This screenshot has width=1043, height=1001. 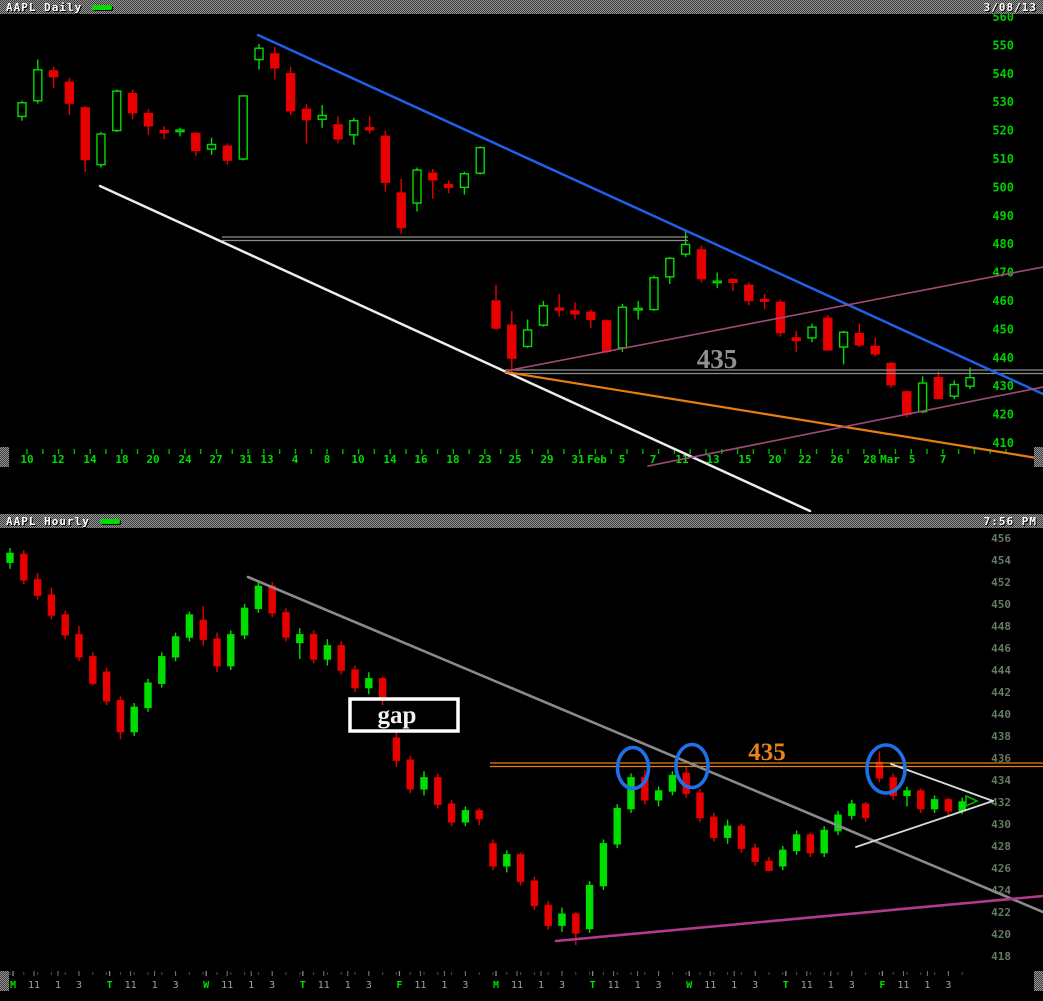 I want to click on price-axis-label: 444, so click(x=1001, y=670).